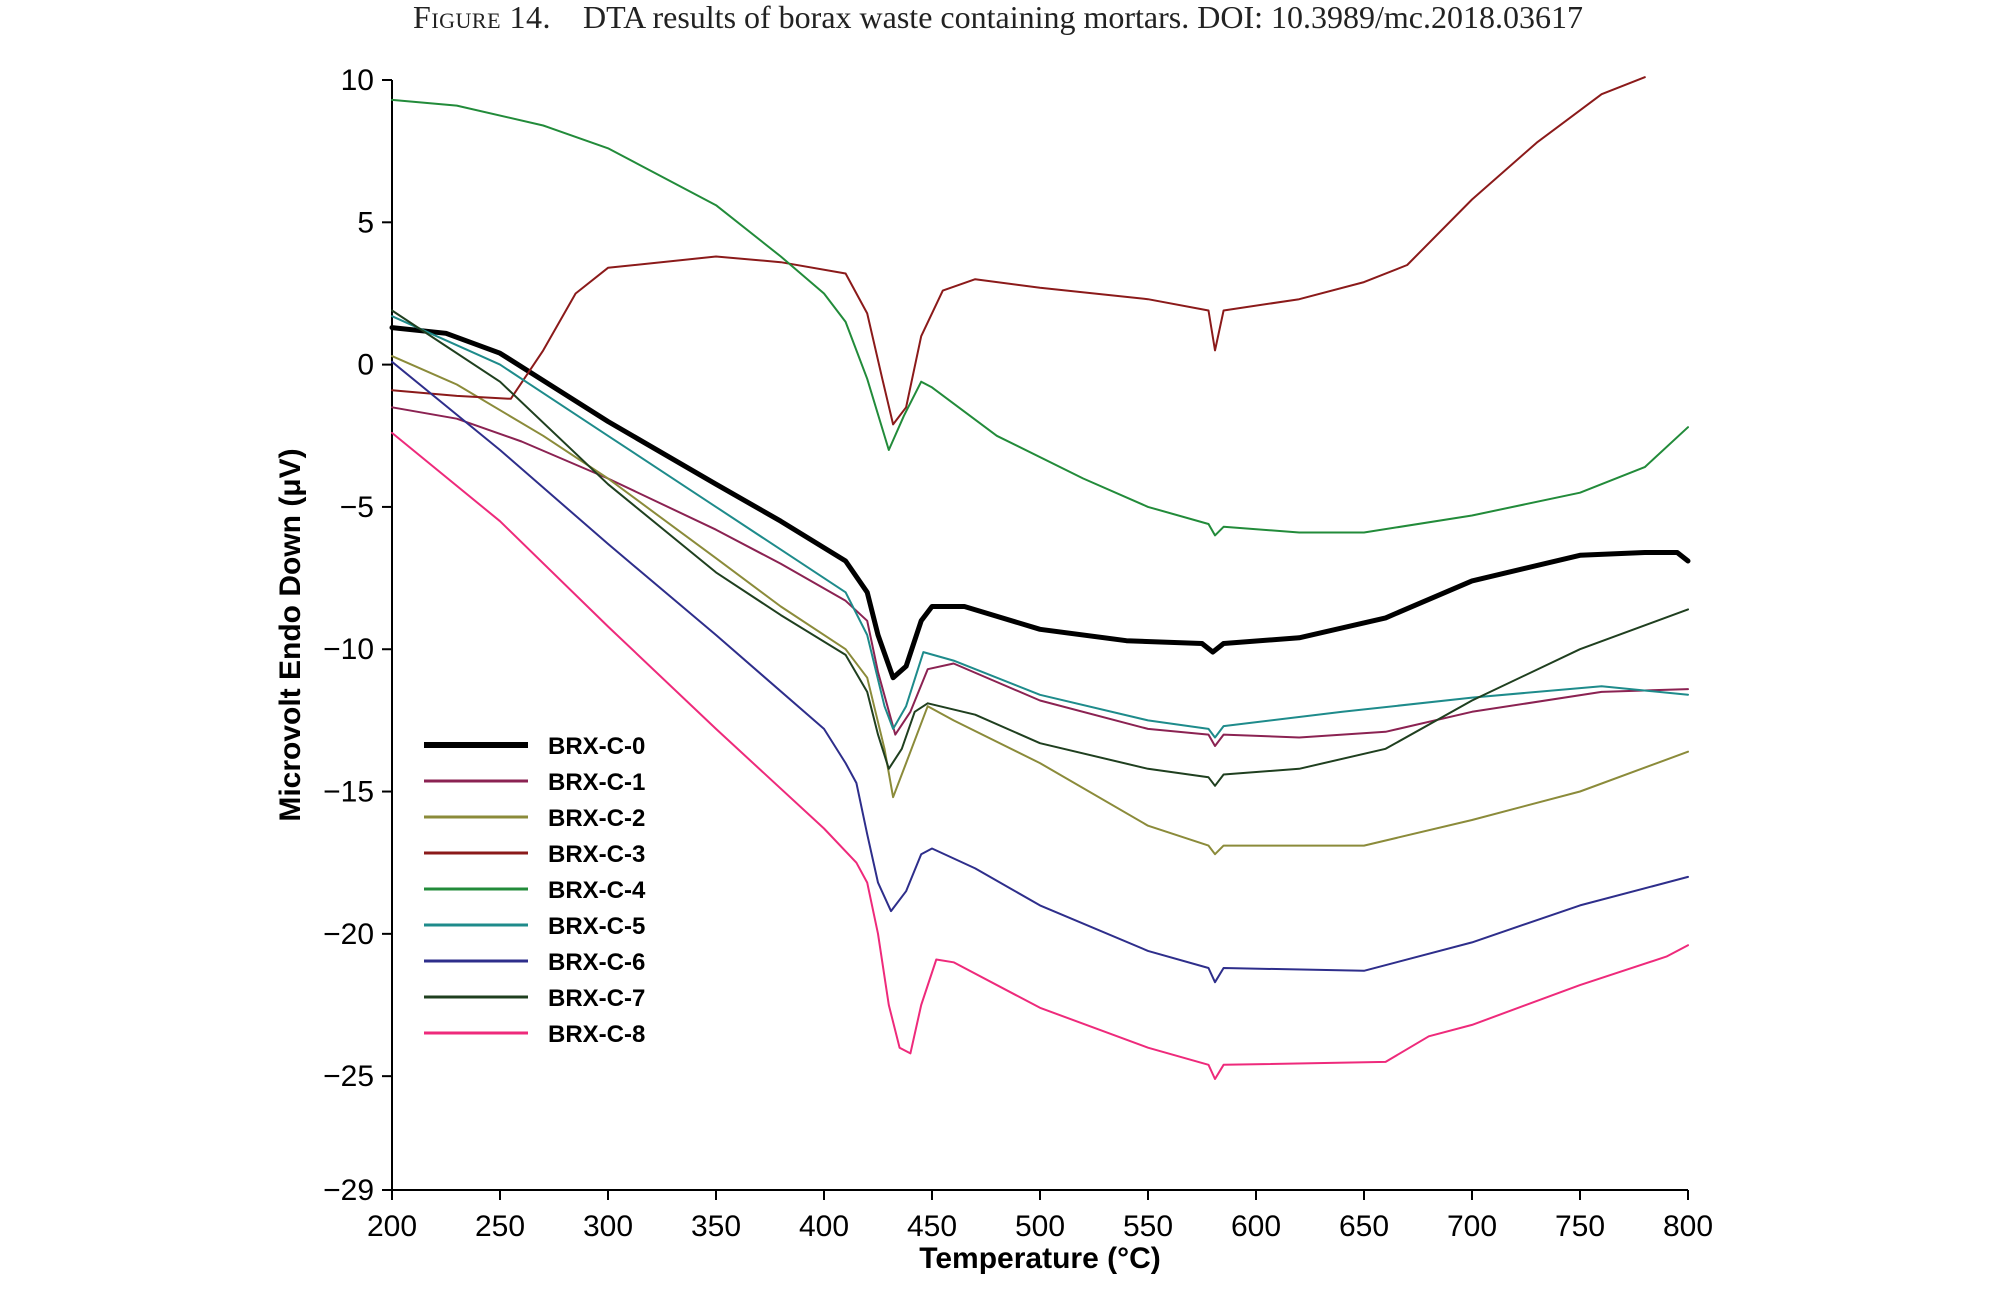 This screenshot has height=1296, width=1996. What do you see at coordinates (932, 1226) in the screenshot?
I see `x-tick-label: 450` at bounding box center [932, 1226].